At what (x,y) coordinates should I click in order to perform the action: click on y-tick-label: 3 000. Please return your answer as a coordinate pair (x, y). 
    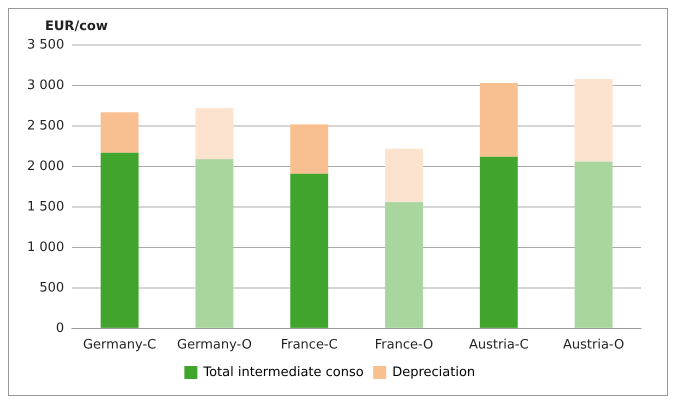
    Looking at the image, I should click on (45, 85).